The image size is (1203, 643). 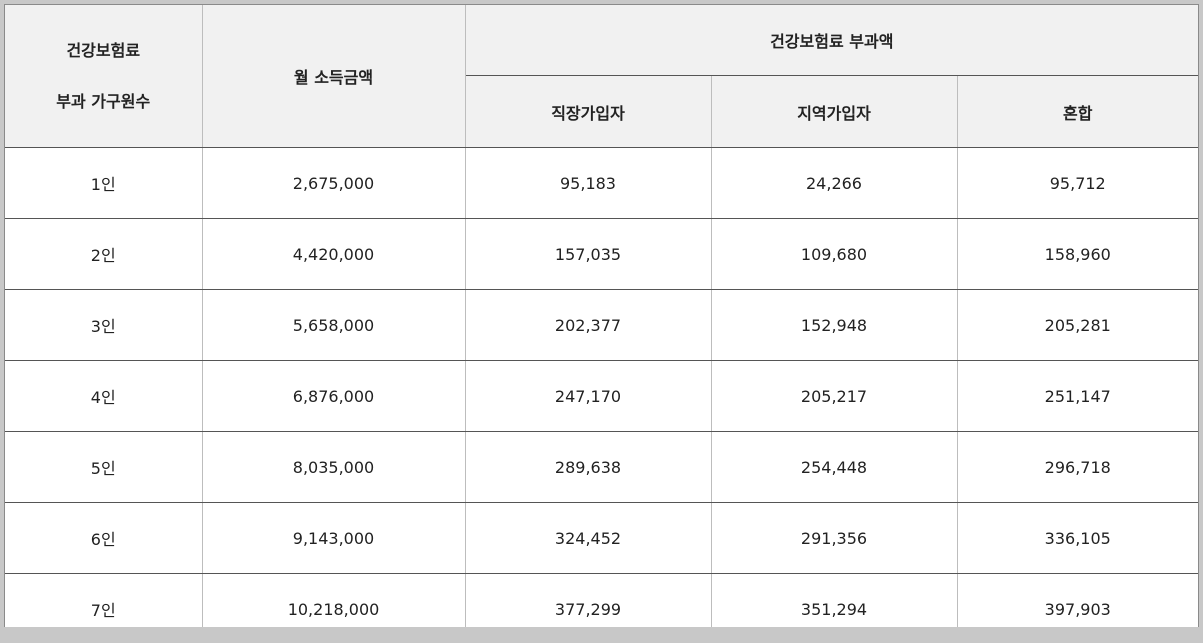 I want to click on cell-employee: 202,377, so click(x=588, y=325).